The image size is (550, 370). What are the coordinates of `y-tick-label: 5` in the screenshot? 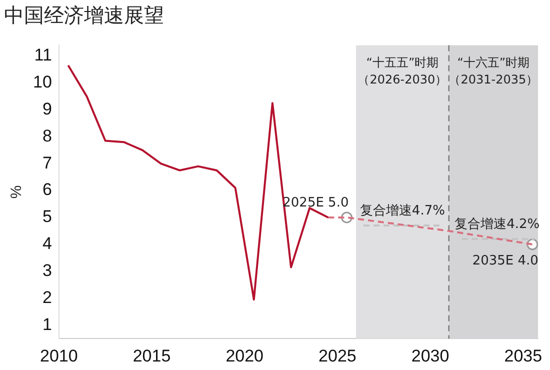 It's located at (47, 216).